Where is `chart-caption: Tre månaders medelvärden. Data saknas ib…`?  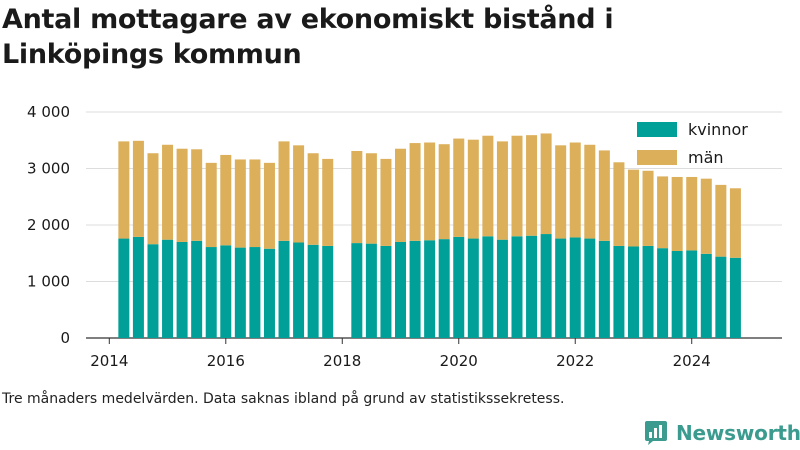
chart-caption: Tre månaders medelvärden. Data saknas ib… is located at coordinates (283, 399).